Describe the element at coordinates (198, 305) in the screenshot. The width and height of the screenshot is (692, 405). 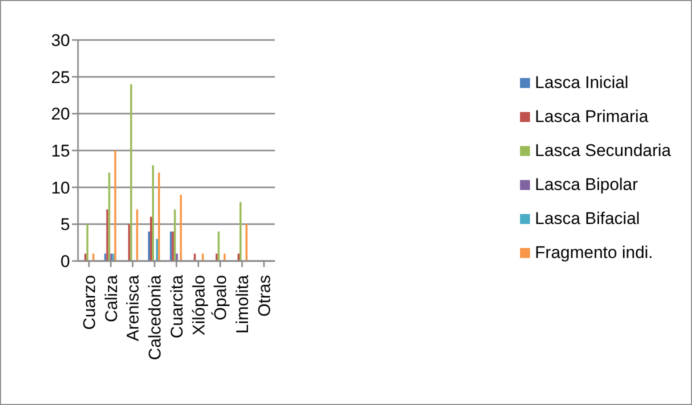
I see `x-tick-label: Xilópalo` at that location.